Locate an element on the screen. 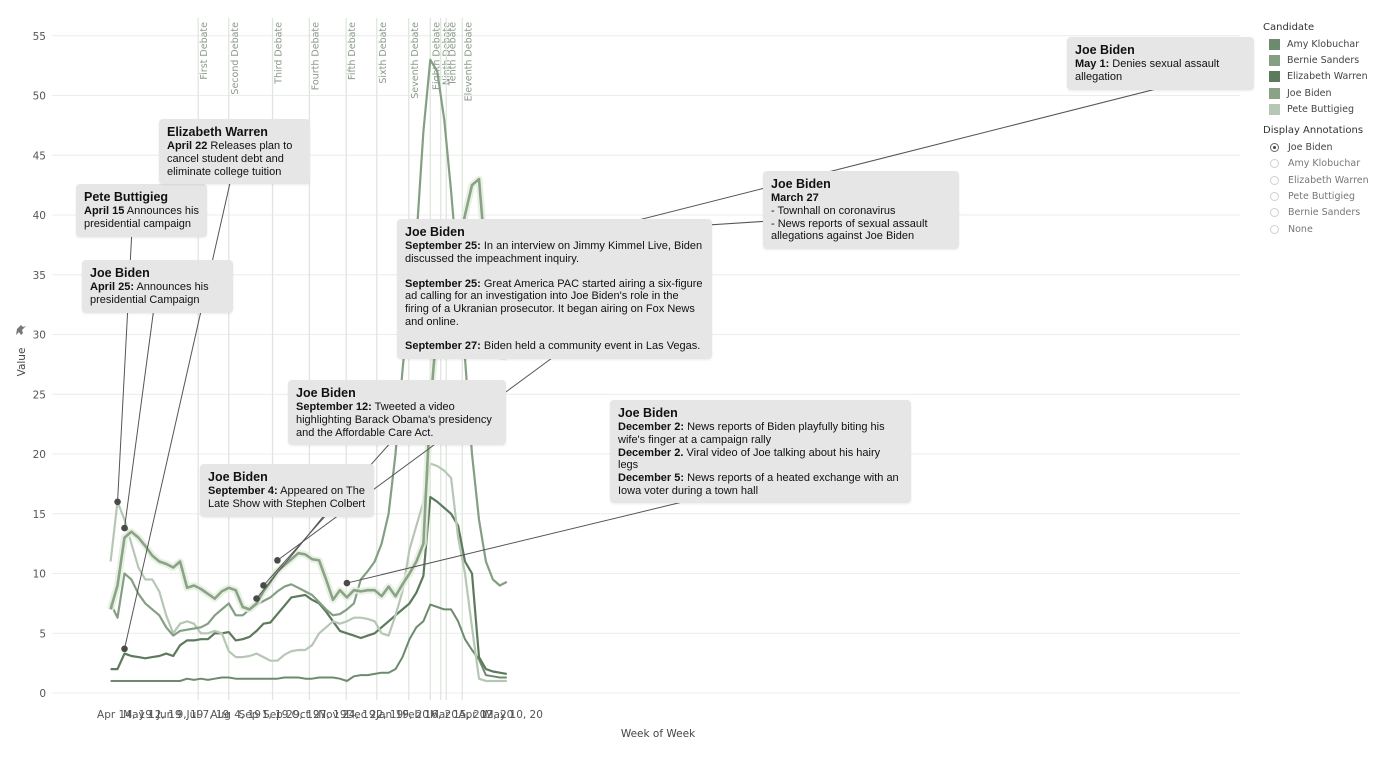  legend-item: Elizabeth Warren is located at coordinates (1328, 77).